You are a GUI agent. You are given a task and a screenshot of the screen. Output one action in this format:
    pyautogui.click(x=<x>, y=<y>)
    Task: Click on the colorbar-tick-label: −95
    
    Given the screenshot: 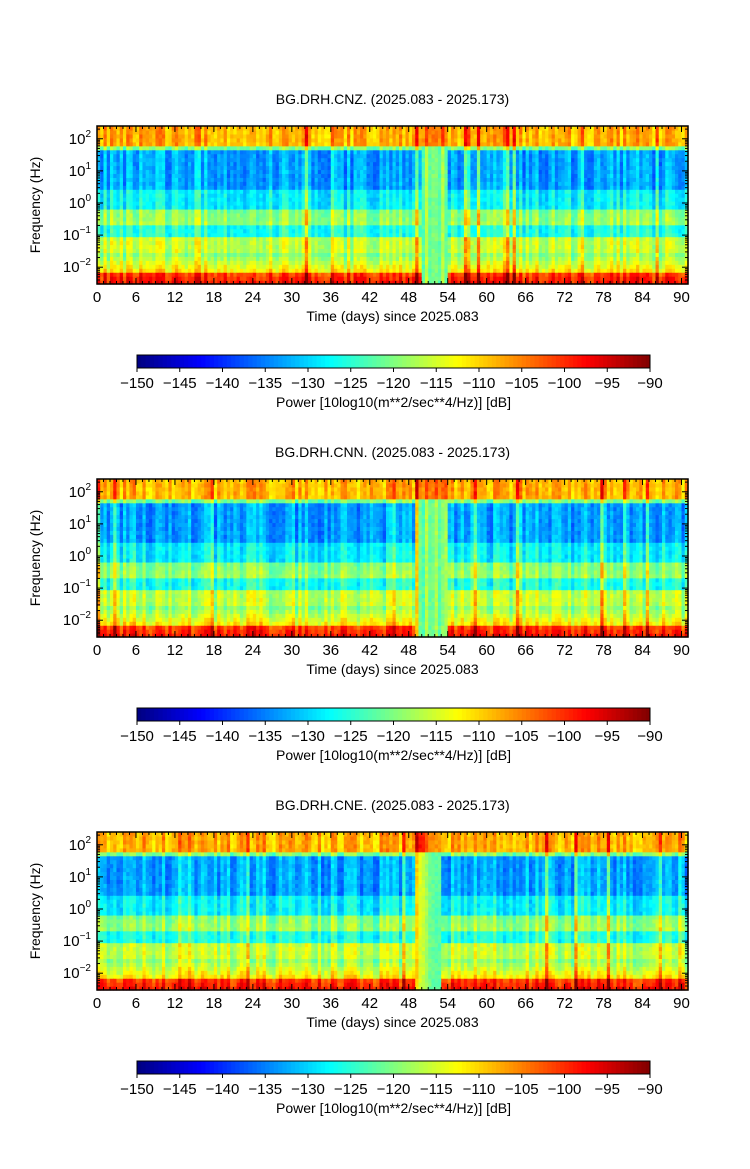 What is the action you would take?
    pyautogui.click(x=607, y=1089)
    